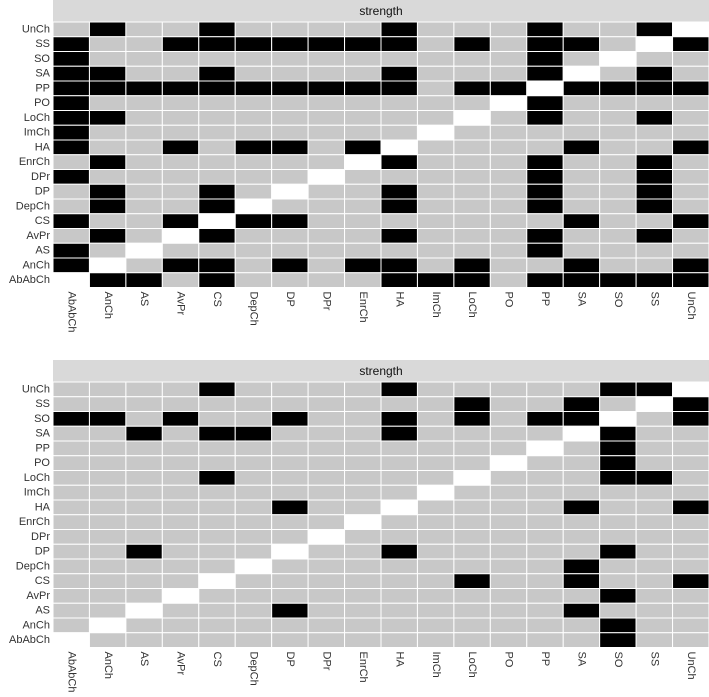  Describe the element at coordinates (654, 659) in the screenshot. I see `x-tick-label: SS` at that location.